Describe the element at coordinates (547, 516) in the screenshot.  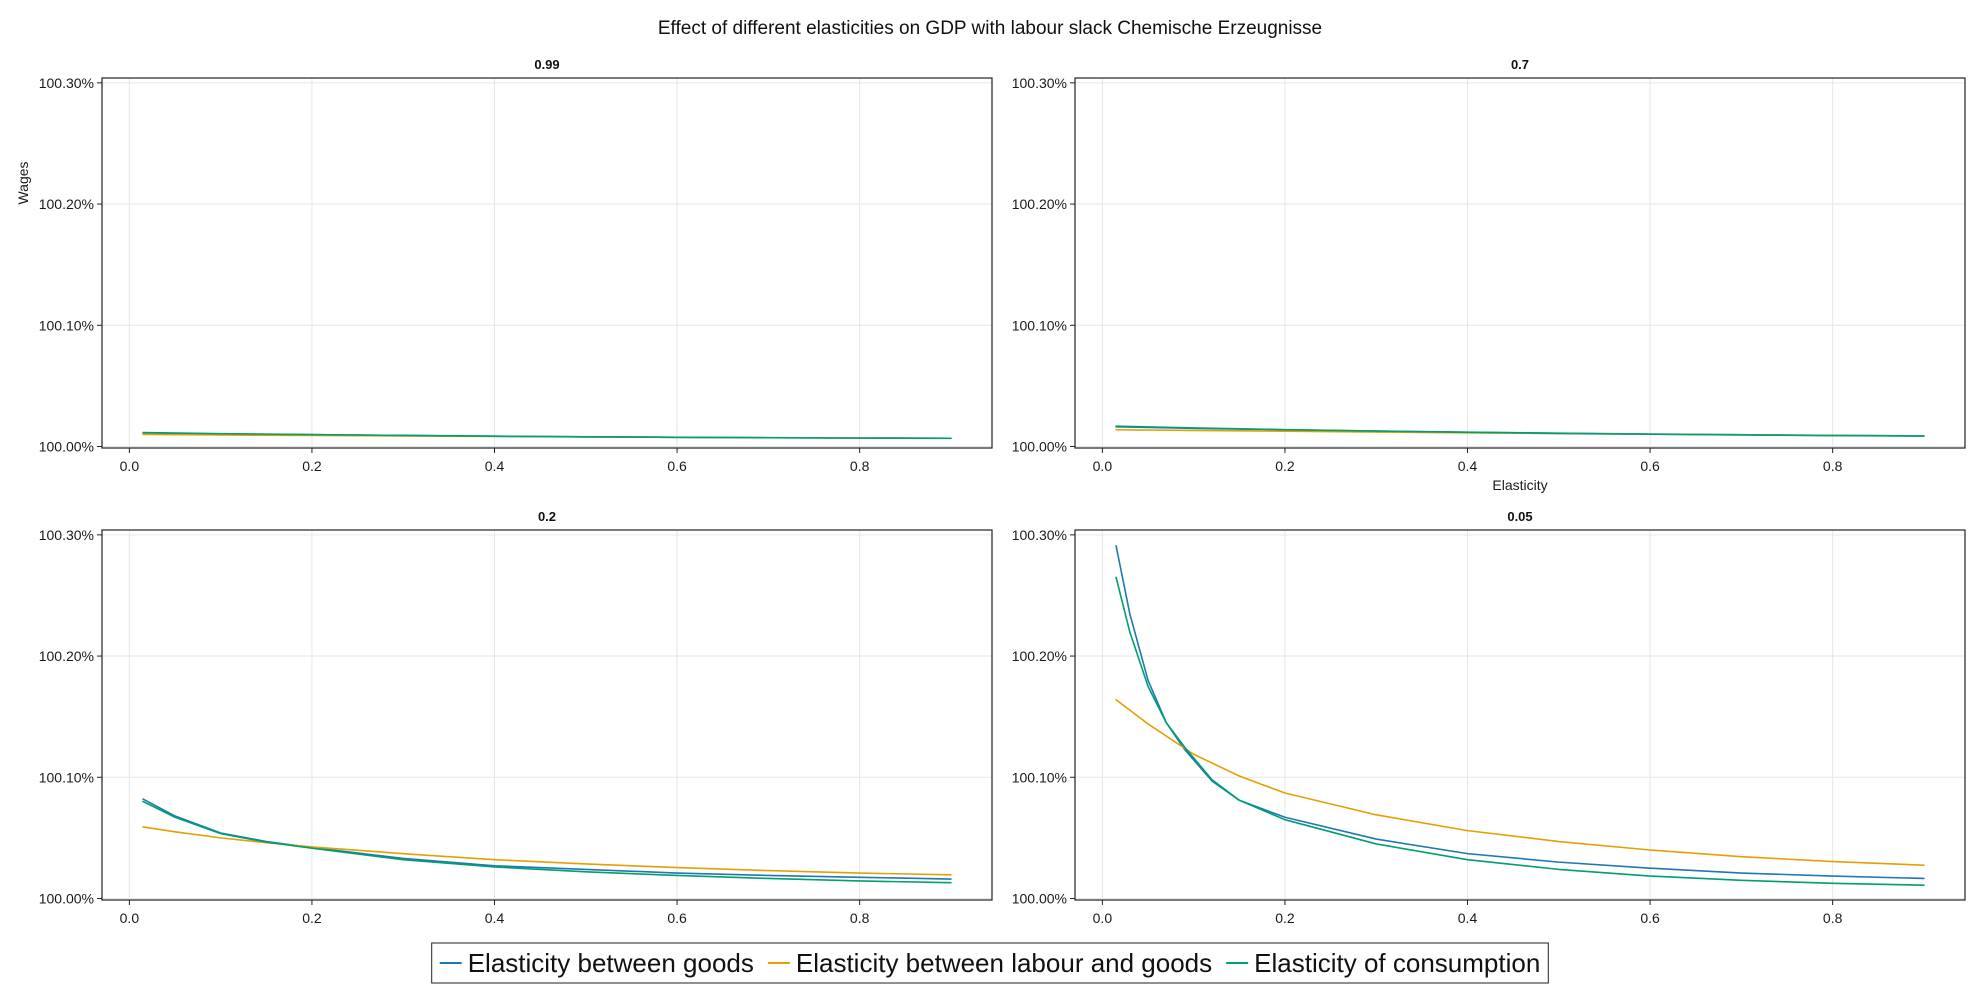
I see `subplot-title: 0.2` at that location.